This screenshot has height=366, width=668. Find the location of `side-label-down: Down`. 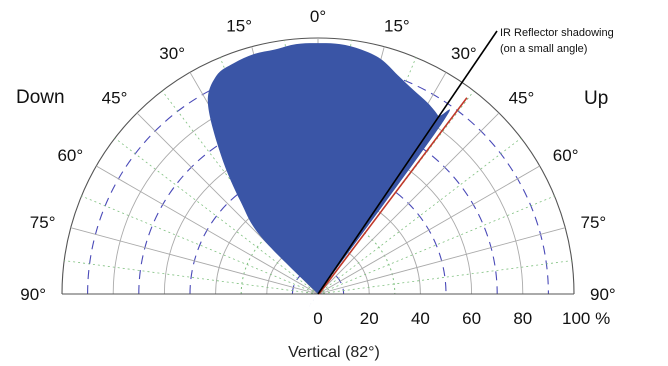

side-label-down: Down is located at coordinates (40, 97).